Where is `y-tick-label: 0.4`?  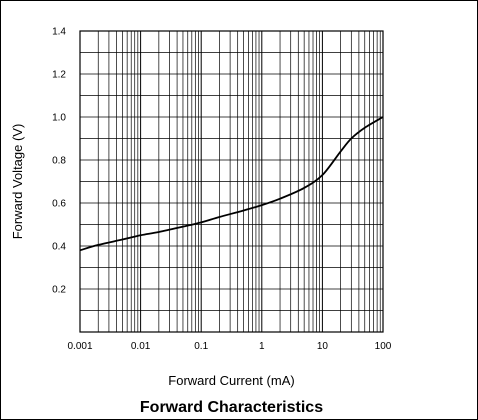 y-tick-label: 0.4 is located at coordinates (59, 247).